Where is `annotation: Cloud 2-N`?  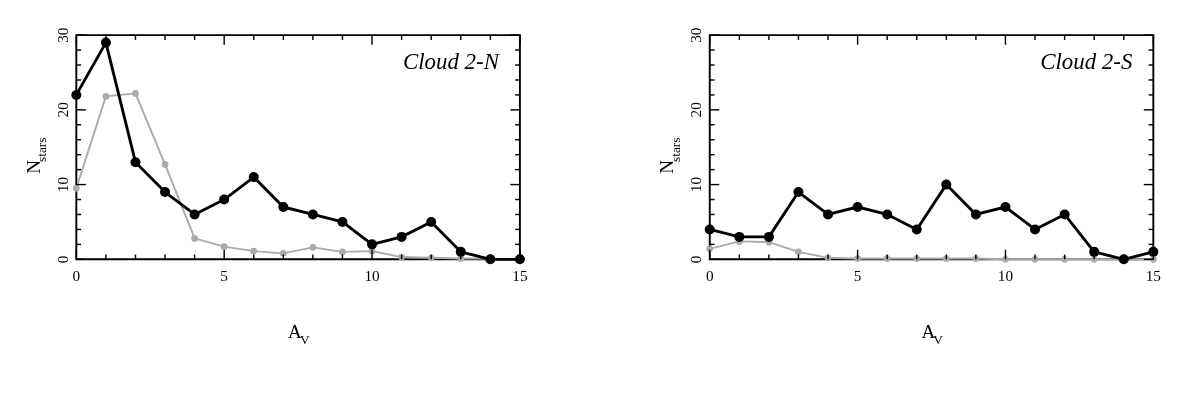 annotation: Cloud 2-N is located at coordinates (451, 61).